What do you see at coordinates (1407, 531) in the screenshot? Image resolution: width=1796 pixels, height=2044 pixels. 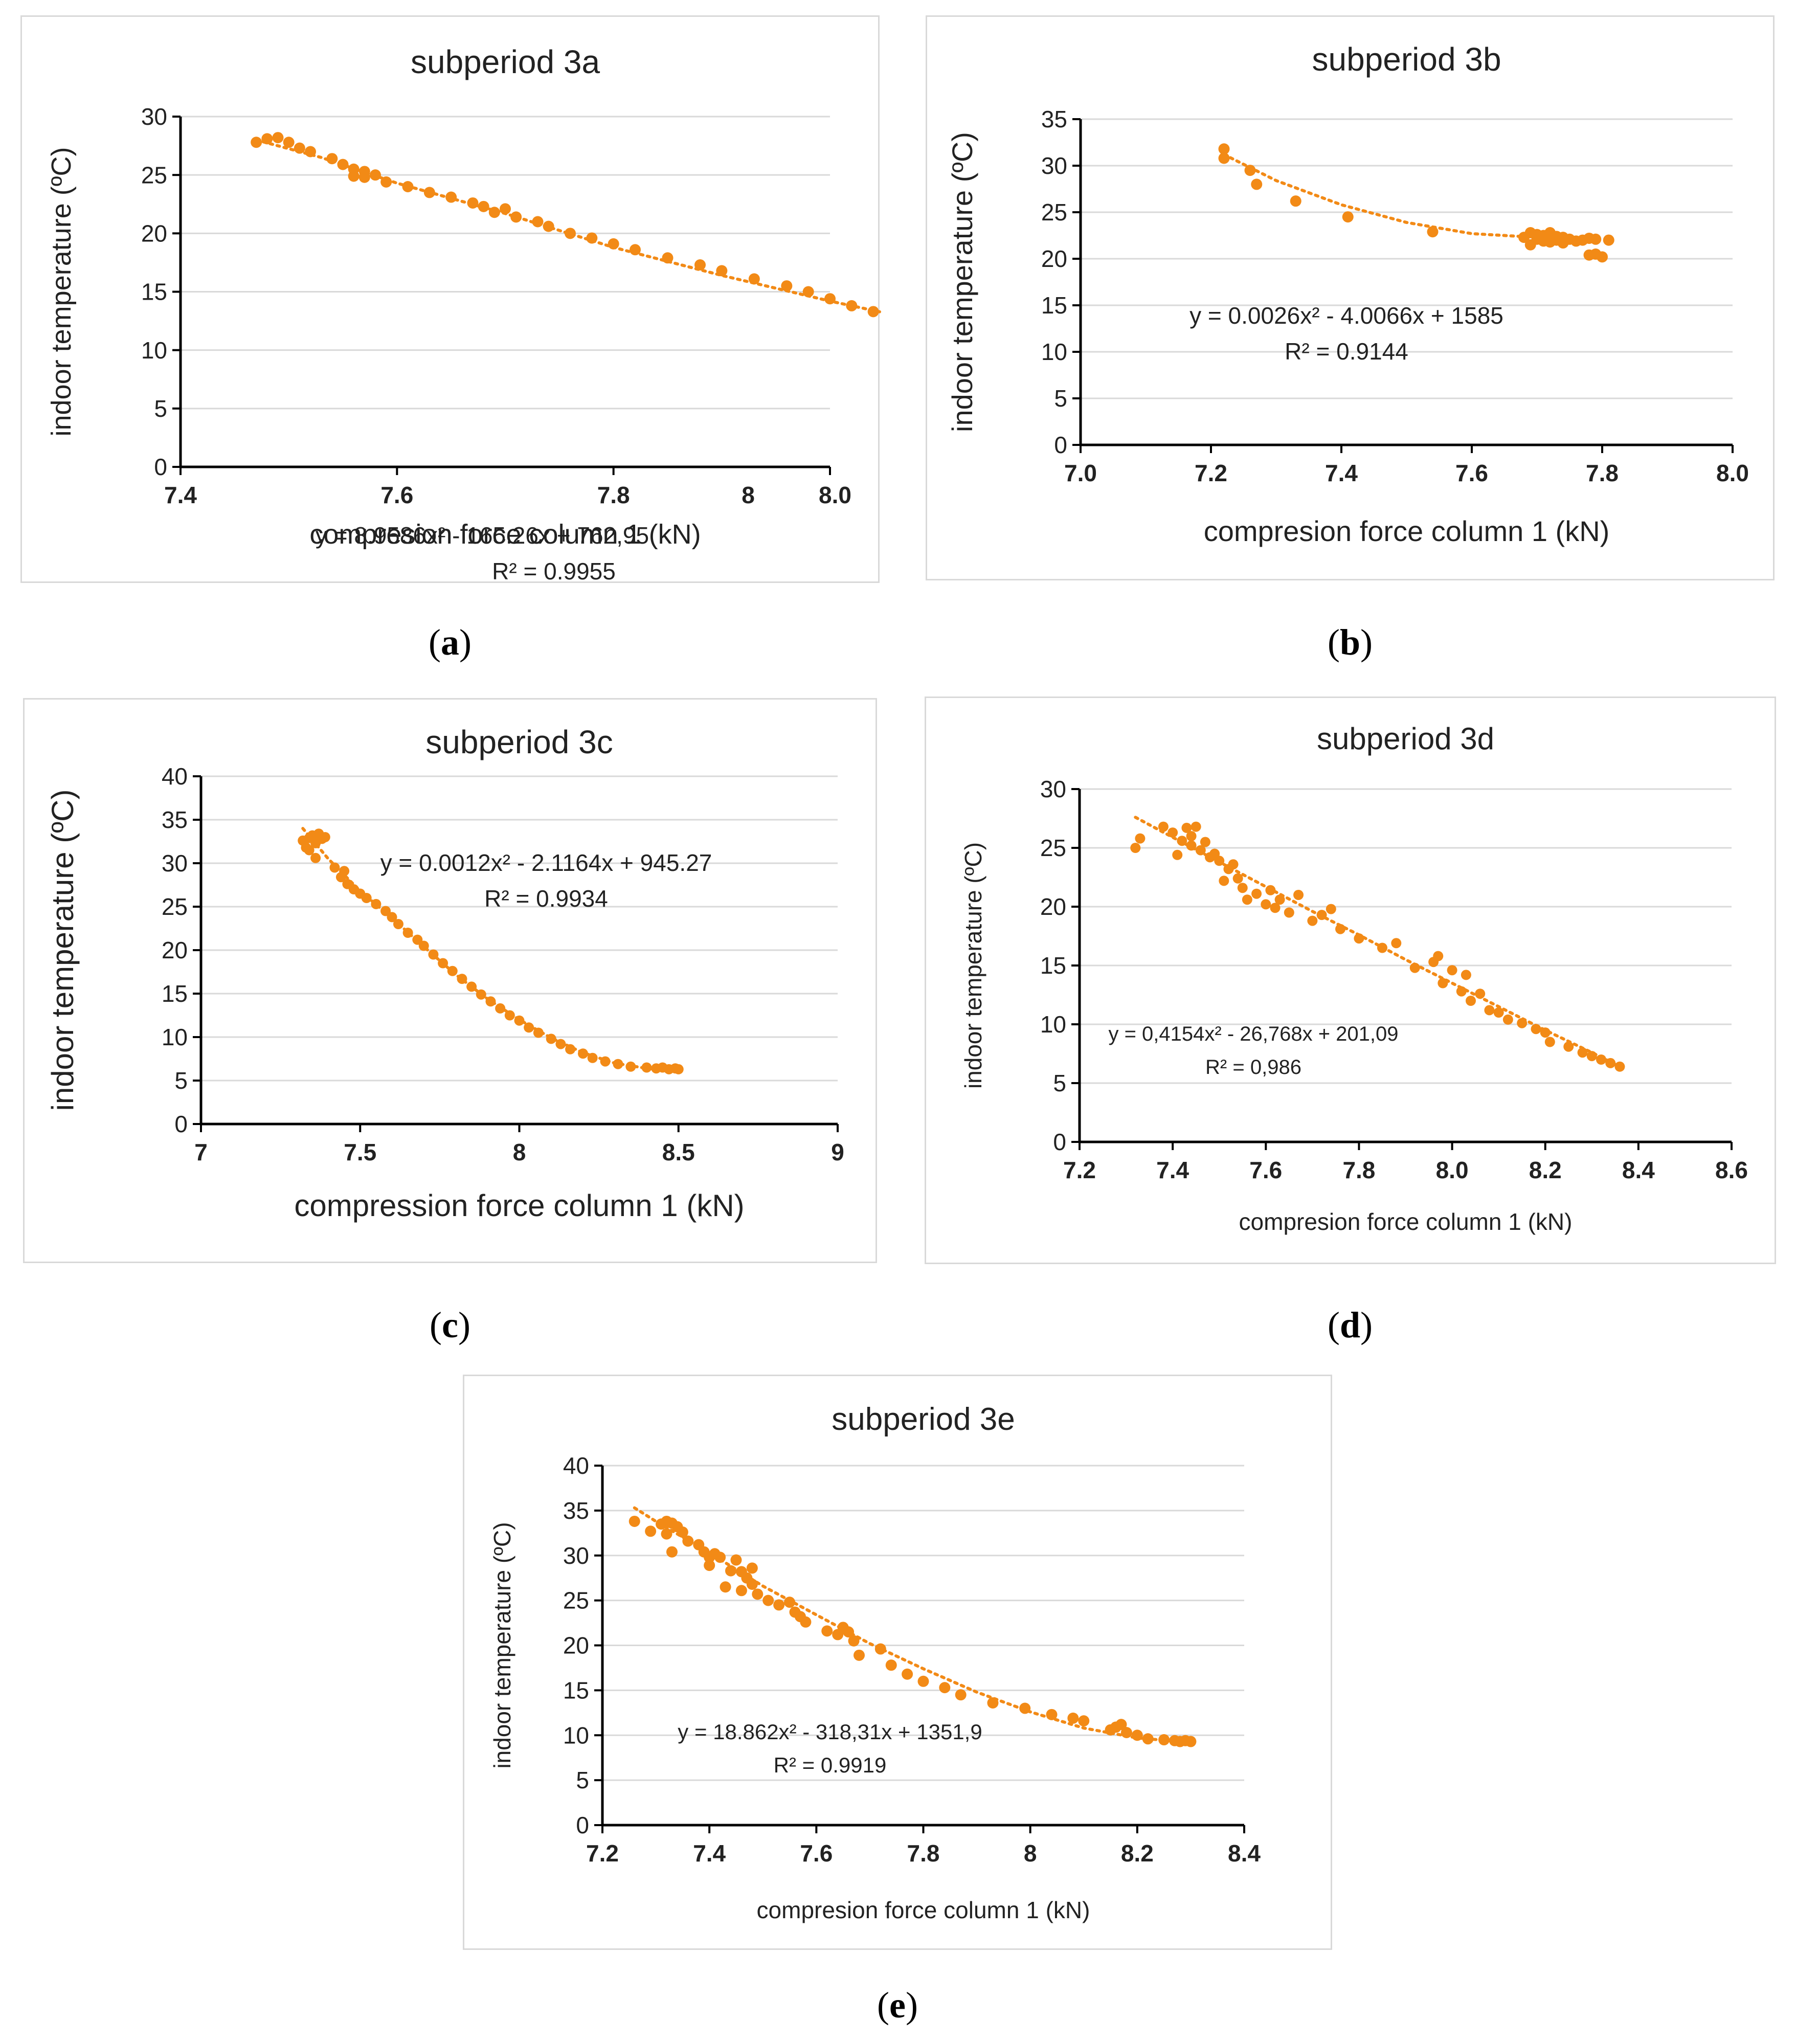 I see `chart-1-xlabel: compresion force column 1 (kN)` at bounding box center [1407, 531].